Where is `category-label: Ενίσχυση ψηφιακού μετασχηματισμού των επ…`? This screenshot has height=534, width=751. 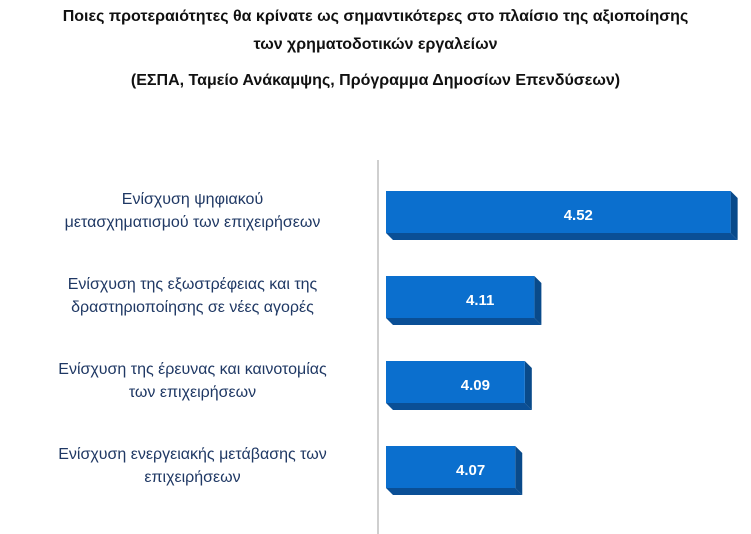
category-label: Ενίσχυση ψηφιακού μετασχηματισμού των επ… is located at coordinates (192, 211).